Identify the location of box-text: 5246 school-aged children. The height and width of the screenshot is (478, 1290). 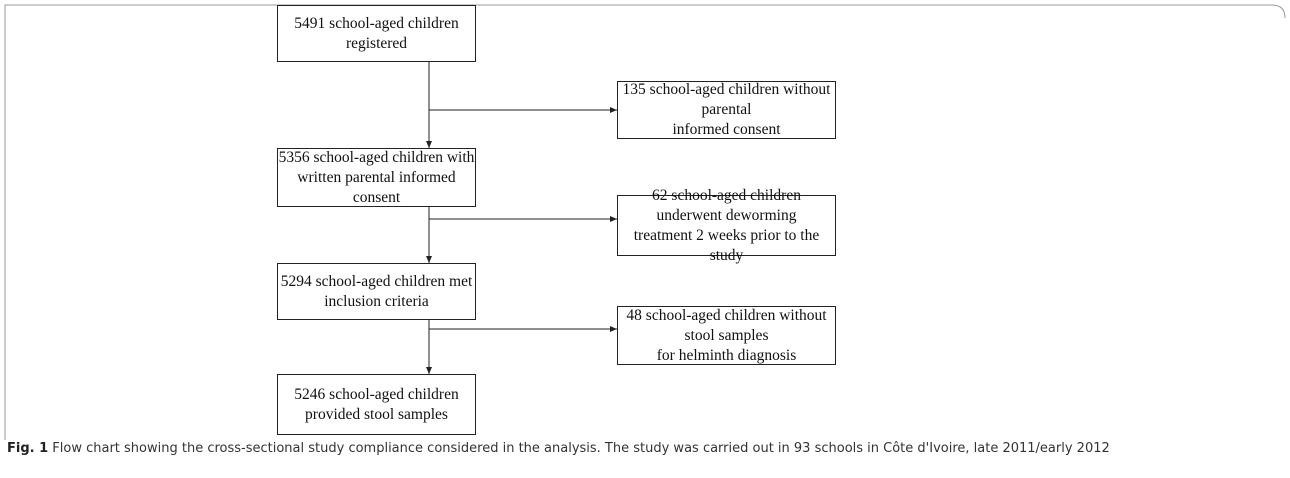
(376, 394).